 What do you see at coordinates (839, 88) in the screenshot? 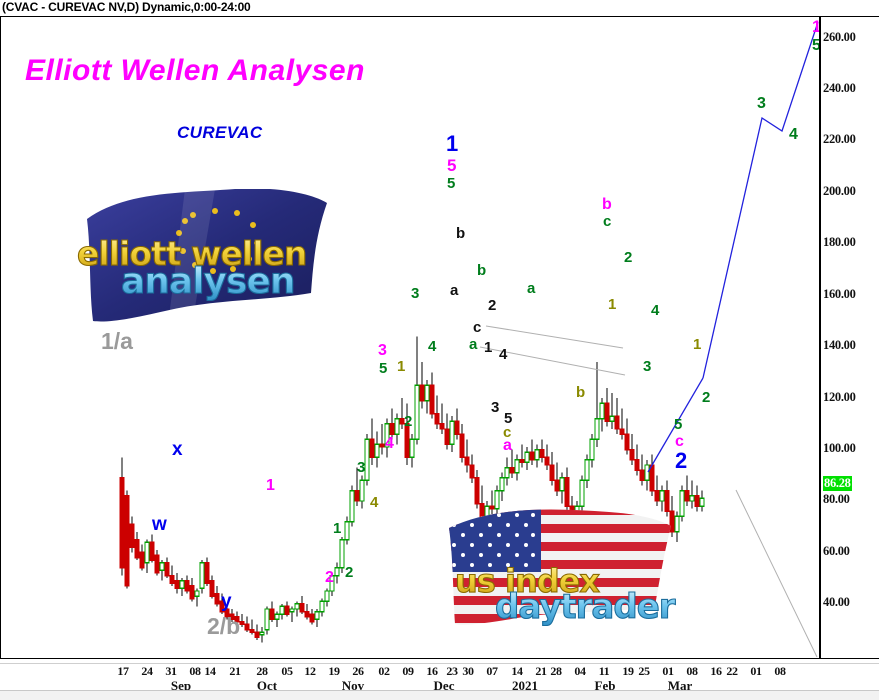
I see `price-tick: 240.00` at bounding box center [839, 88].